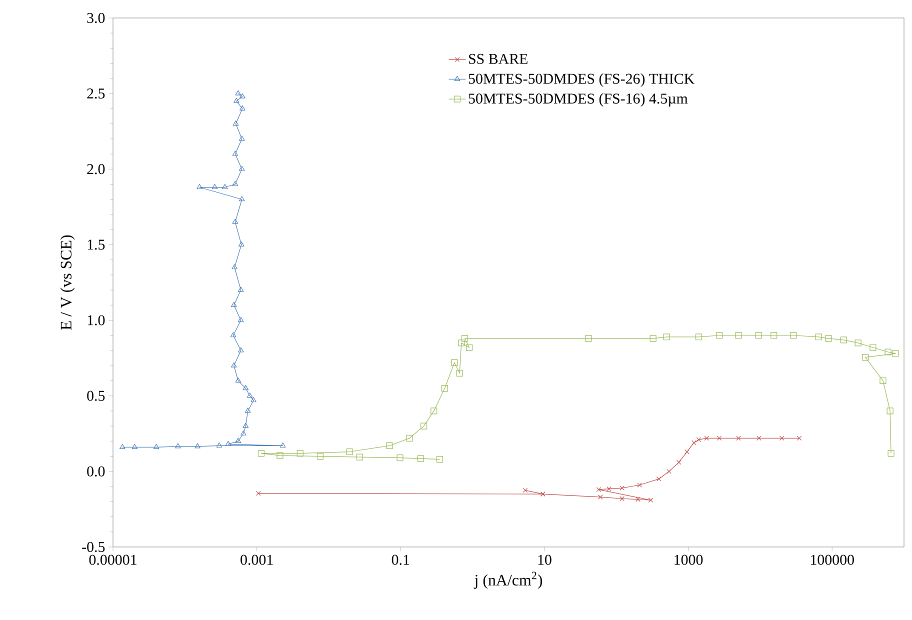  Describe the element at coordinates (498, 59) in the screenshot. I see `legend-label: SS BARE` at that location.